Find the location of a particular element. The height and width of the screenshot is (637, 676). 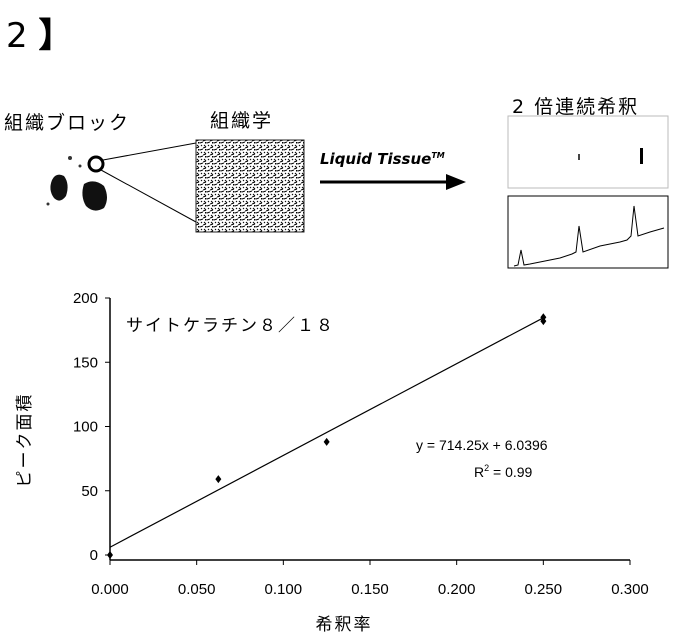

y-tick-label: 50 is located at coordinates (89, 491).